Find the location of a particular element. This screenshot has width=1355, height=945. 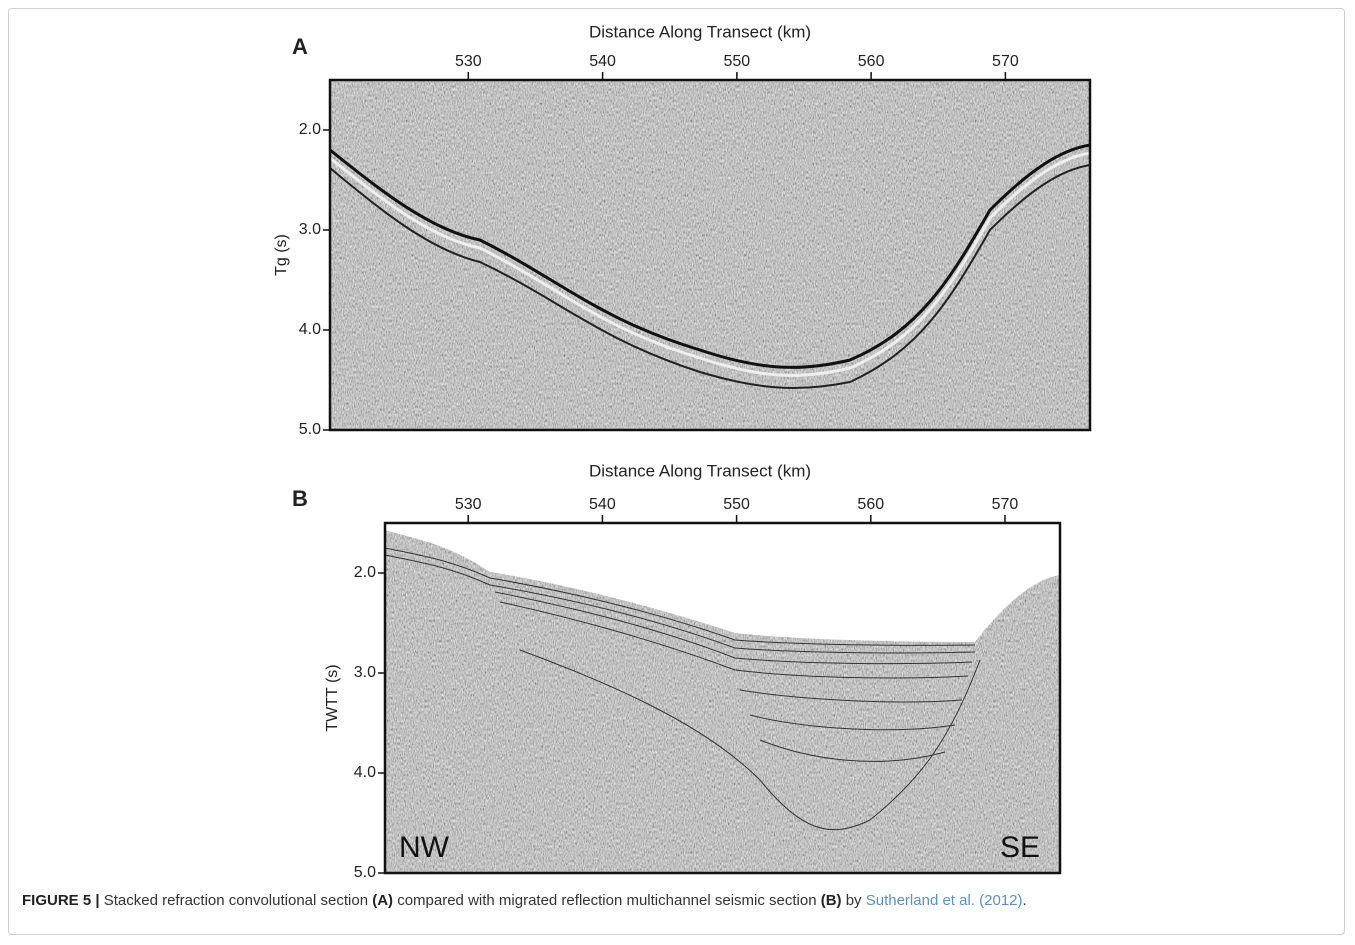

caption-figure: FIGURE 5 | is located at coordinates (61, 900).